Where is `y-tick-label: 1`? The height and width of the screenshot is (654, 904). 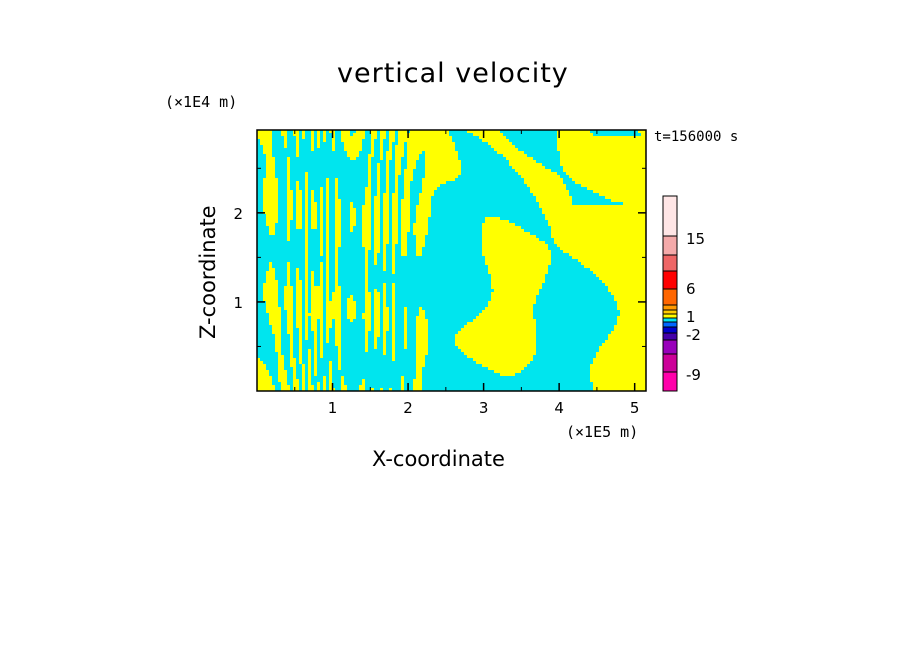 y-tick-label: 1 is located at coordinates (238, 303).